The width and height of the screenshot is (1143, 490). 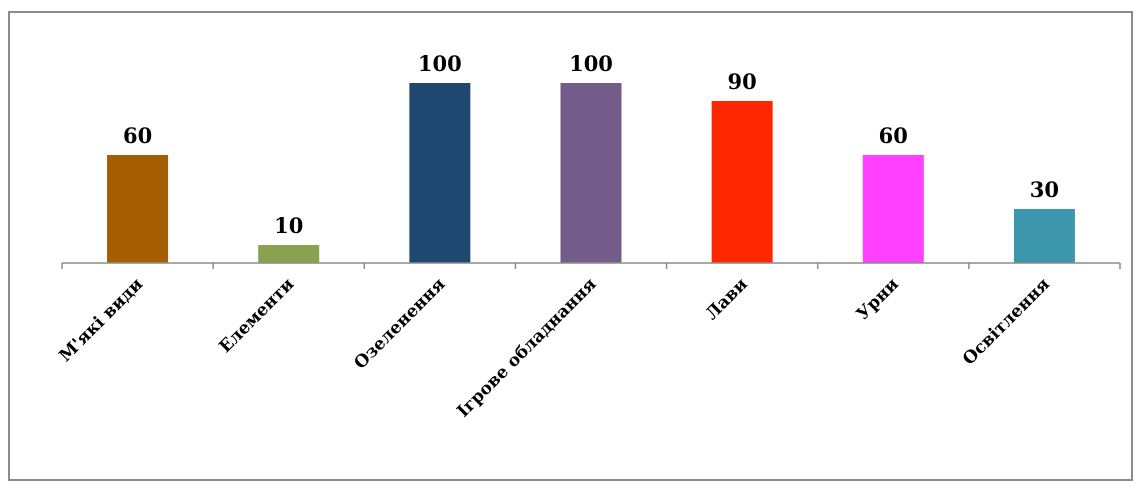 I want to click on x-tick-label: Лави, so click(x=727, y=299).